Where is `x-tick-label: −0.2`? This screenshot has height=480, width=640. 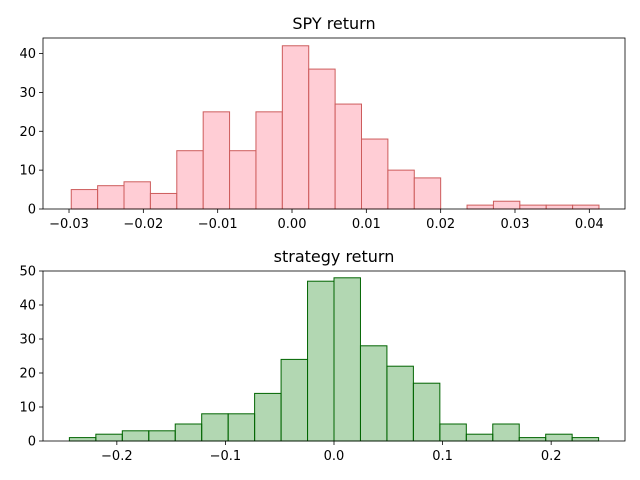 x-tick-label: −0.2 is located at coordinates (117, 456).